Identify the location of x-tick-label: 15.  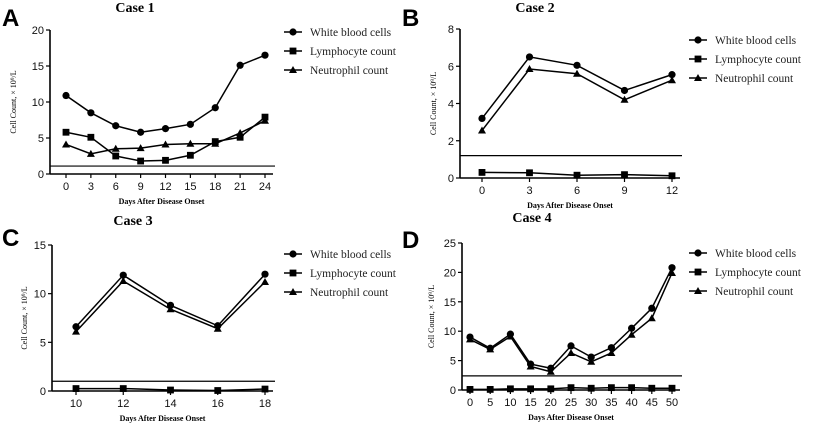
(190, 187).